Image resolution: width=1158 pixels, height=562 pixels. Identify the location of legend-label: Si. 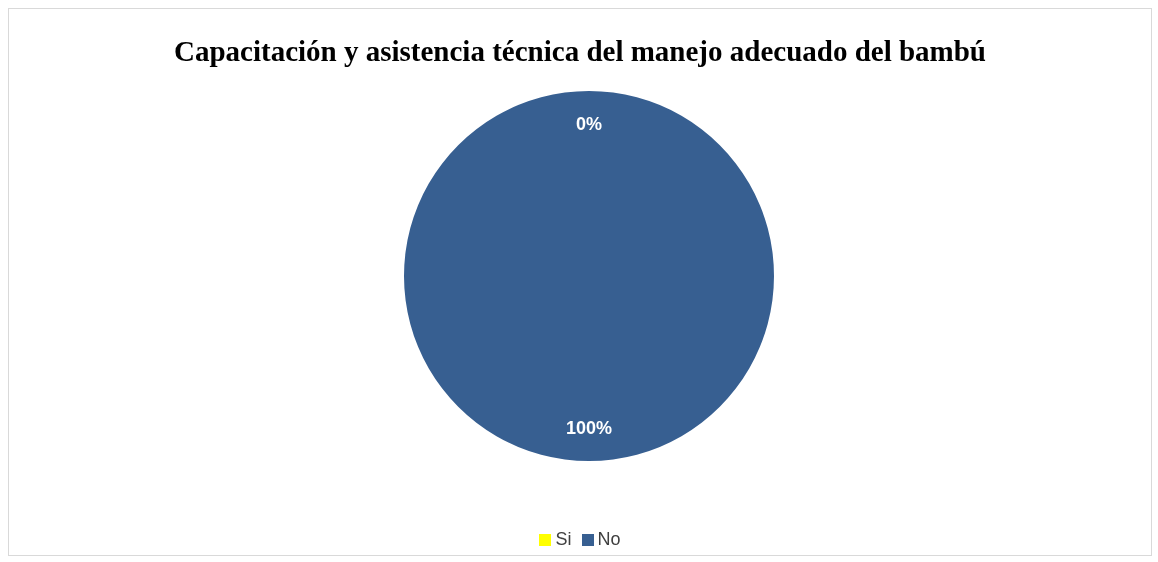
(563, 539).